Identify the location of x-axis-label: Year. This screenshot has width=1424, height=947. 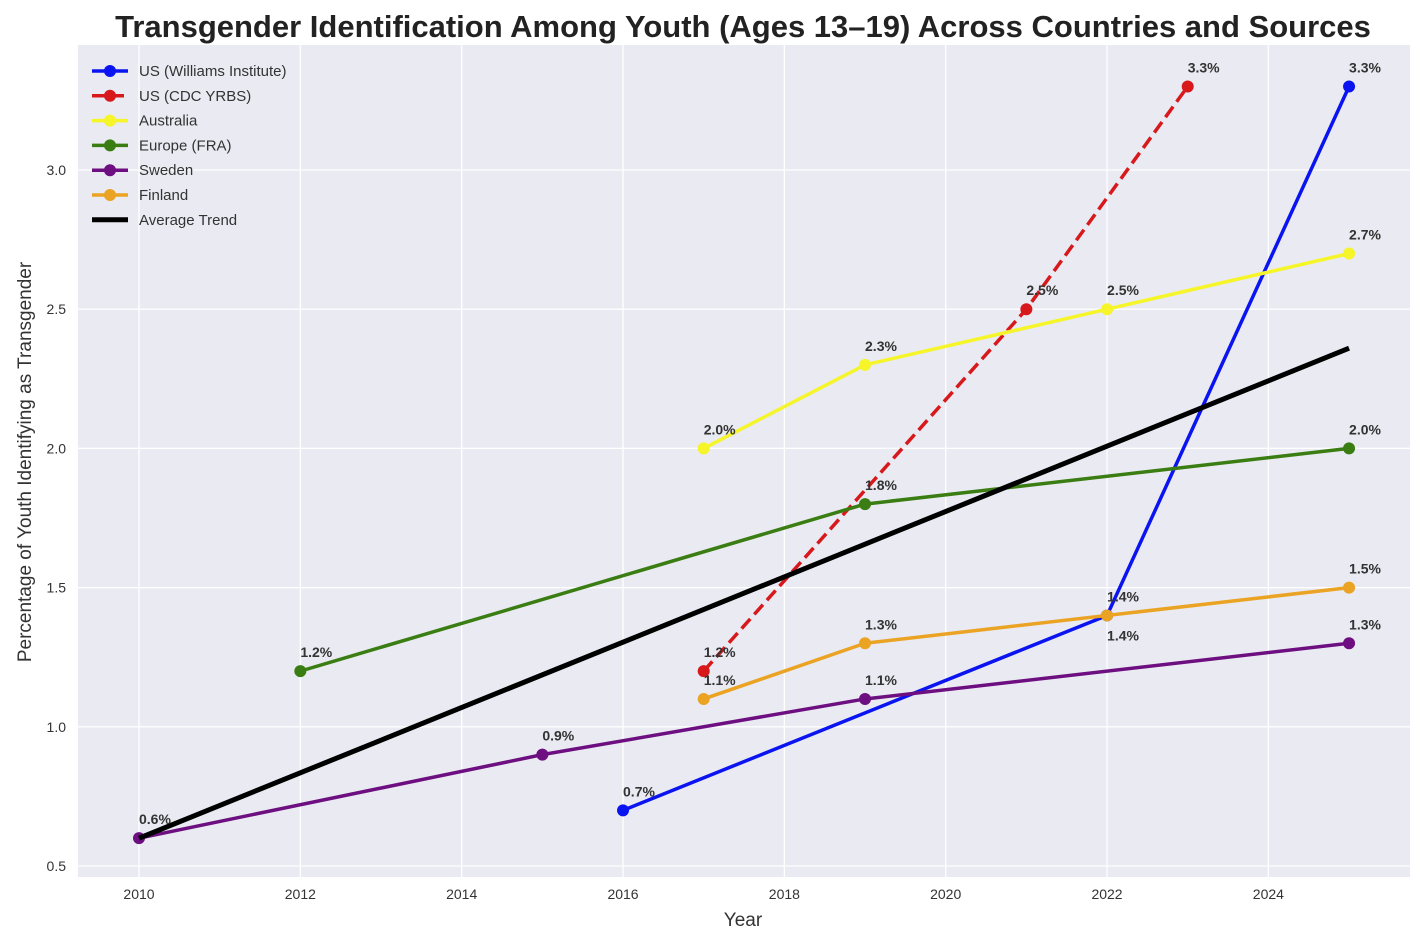
(743, 920).